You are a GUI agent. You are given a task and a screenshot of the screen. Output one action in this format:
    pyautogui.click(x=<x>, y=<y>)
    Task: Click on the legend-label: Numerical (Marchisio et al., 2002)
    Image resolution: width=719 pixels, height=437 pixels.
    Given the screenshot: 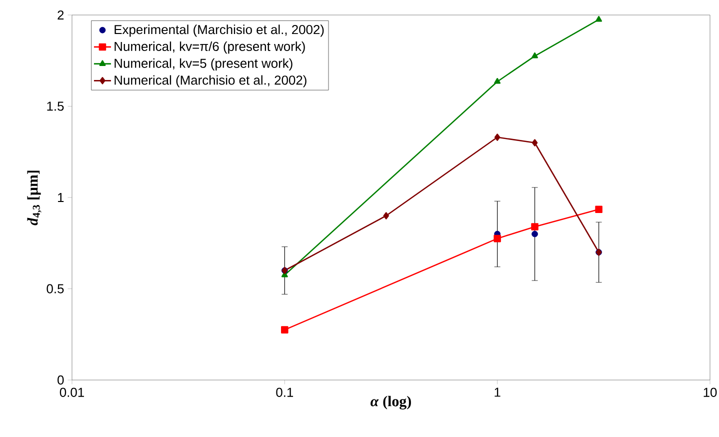 What is the action you would take?
    pyautogui.click(x=210, y=81)
    